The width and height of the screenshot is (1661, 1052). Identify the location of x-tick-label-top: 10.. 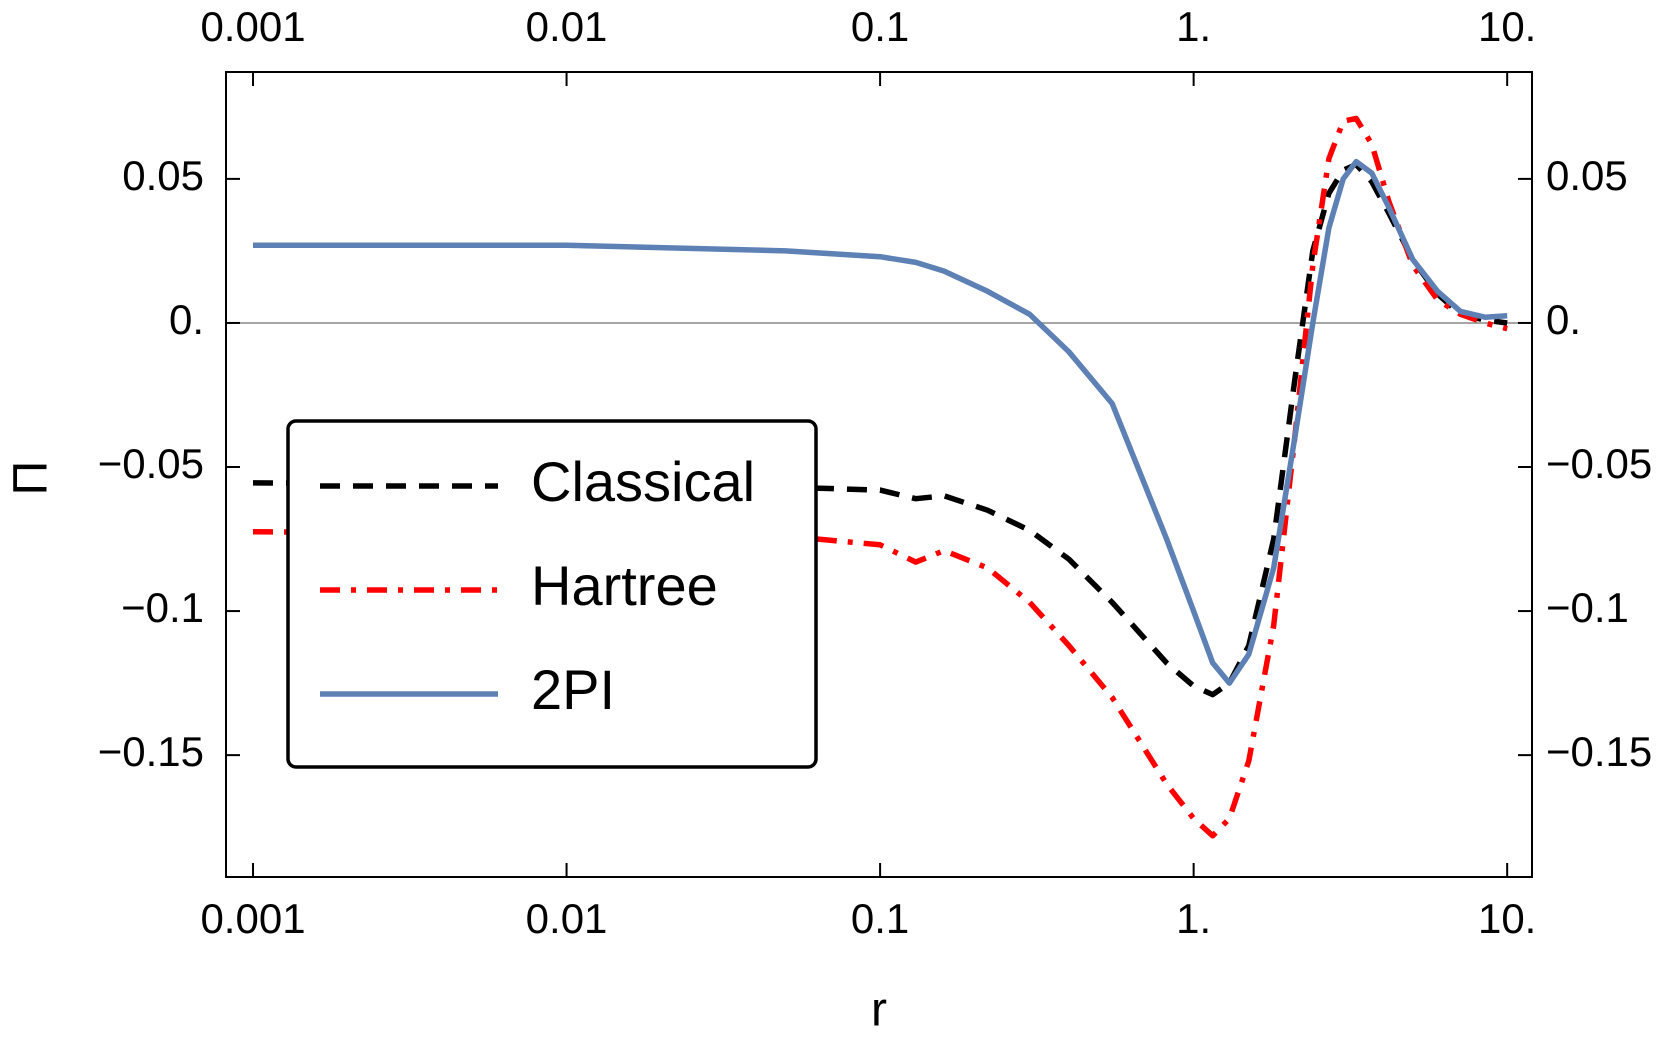
(1507, 26).